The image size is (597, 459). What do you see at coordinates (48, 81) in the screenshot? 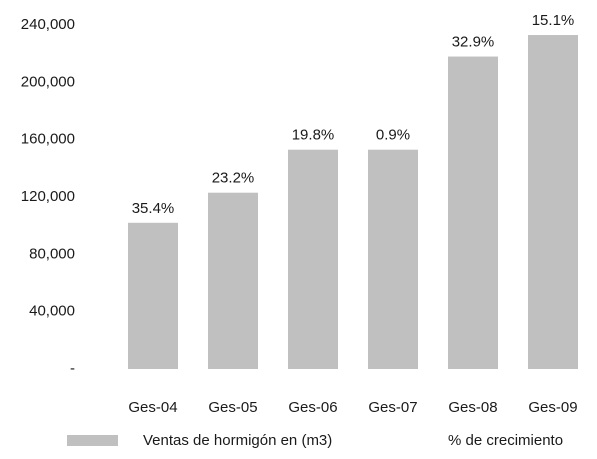
I see `y-tick-label: 200,000` at bounding box center [48, 81].